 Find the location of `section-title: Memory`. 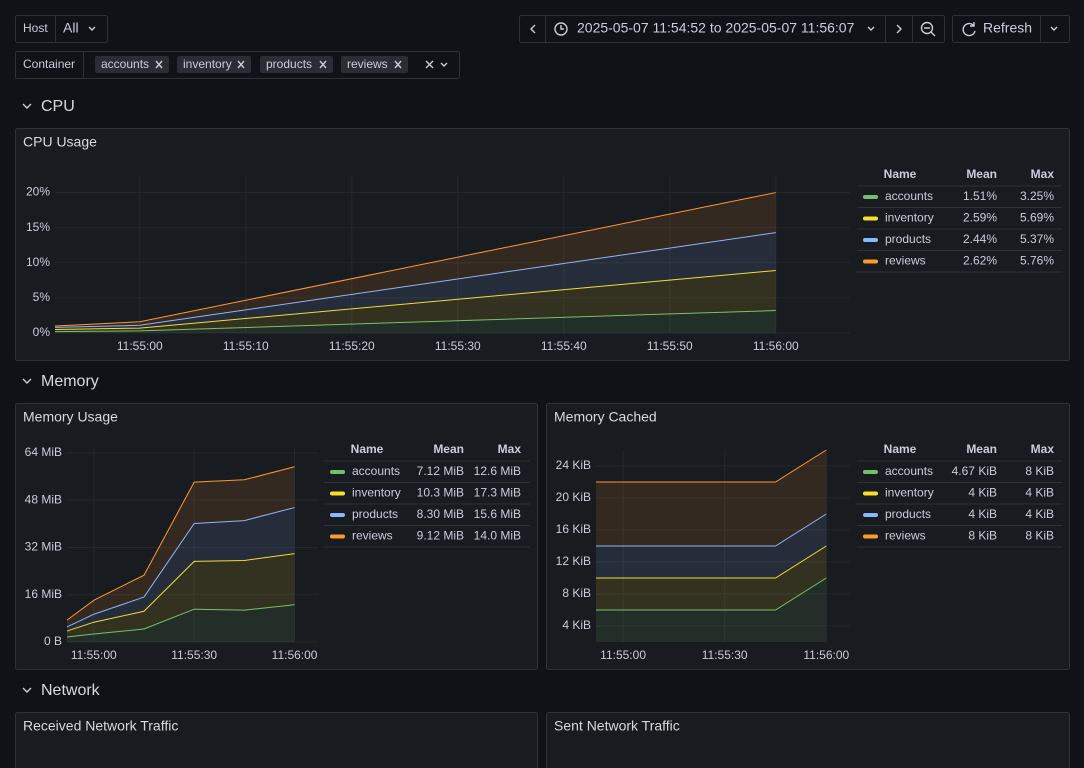

section-title: Memory is located at coordinates (70, 381).